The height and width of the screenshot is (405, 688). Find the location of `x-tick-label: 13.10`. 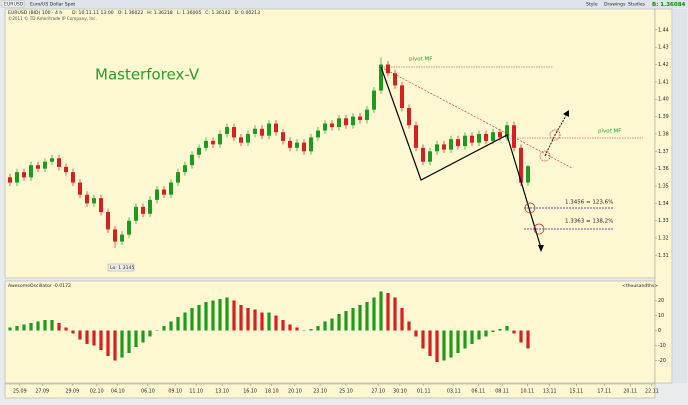

x-tick-label: 13.10 is located at coordinates (222, 392).